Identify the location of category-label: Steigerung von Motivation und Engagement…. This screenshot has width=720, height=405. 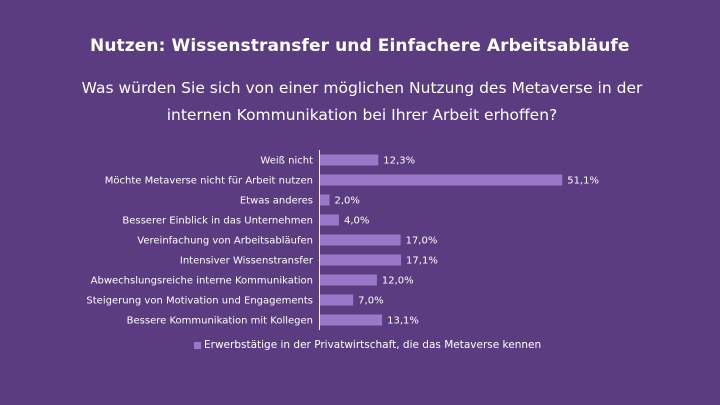
(199, 301).